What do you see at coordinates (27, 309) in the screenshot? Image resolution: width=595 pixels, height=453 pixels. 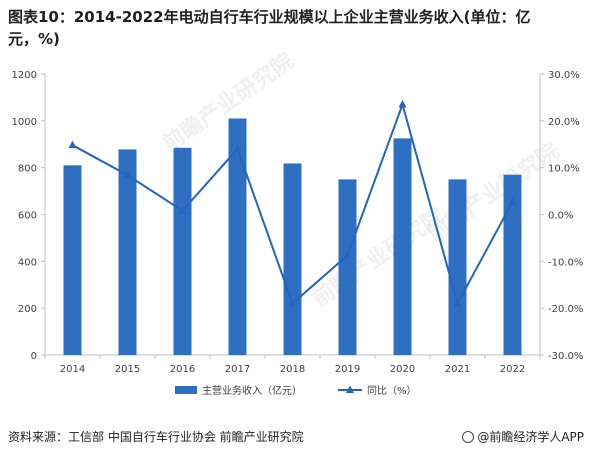 I see `y-tick-label-left: 200` at bounding box center [27, 309].